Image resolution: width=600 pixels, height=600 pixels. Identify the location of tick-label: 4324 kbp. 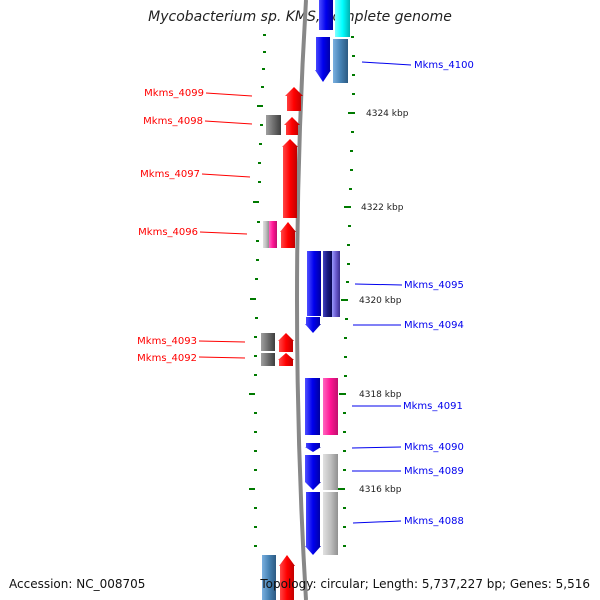
(387, 114).